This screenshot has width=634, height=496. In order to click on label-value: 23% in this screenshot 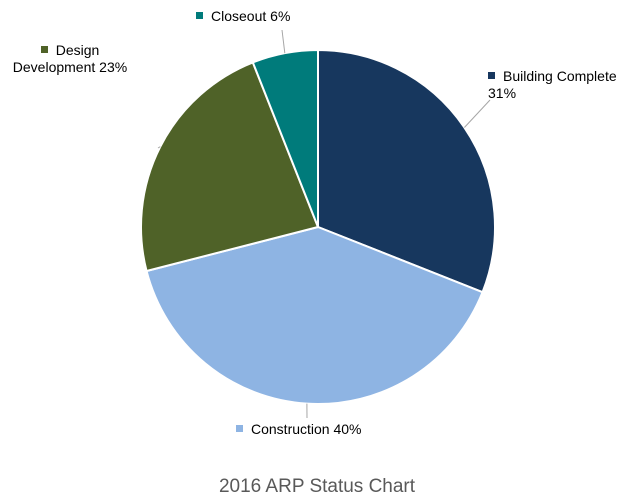, I will do `click(113, 67)`.